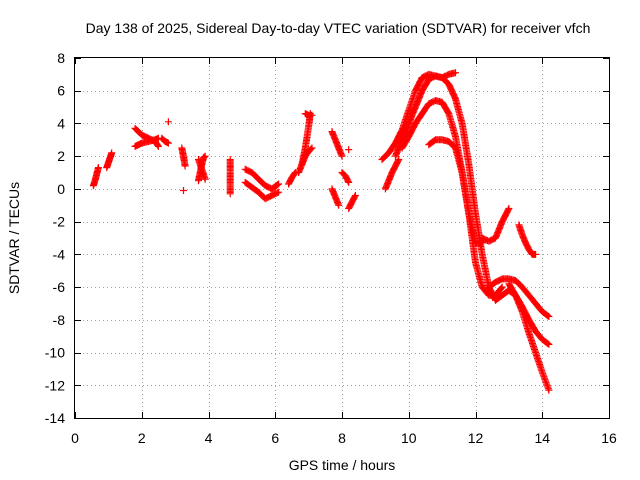 This screenshot has height=480, width=640. Describe the element at coordinates (61, 123) in the screenshot. I see `y-tick-label: 4` at that location.